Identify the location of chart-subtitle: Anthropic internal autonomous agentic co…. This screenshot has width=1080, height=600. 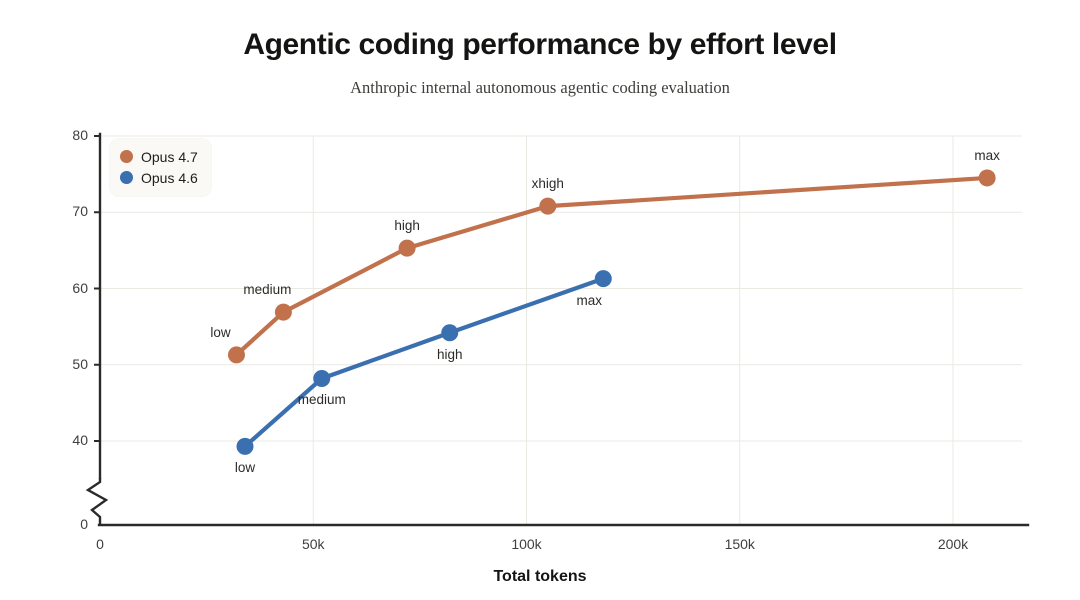
(540, 87).